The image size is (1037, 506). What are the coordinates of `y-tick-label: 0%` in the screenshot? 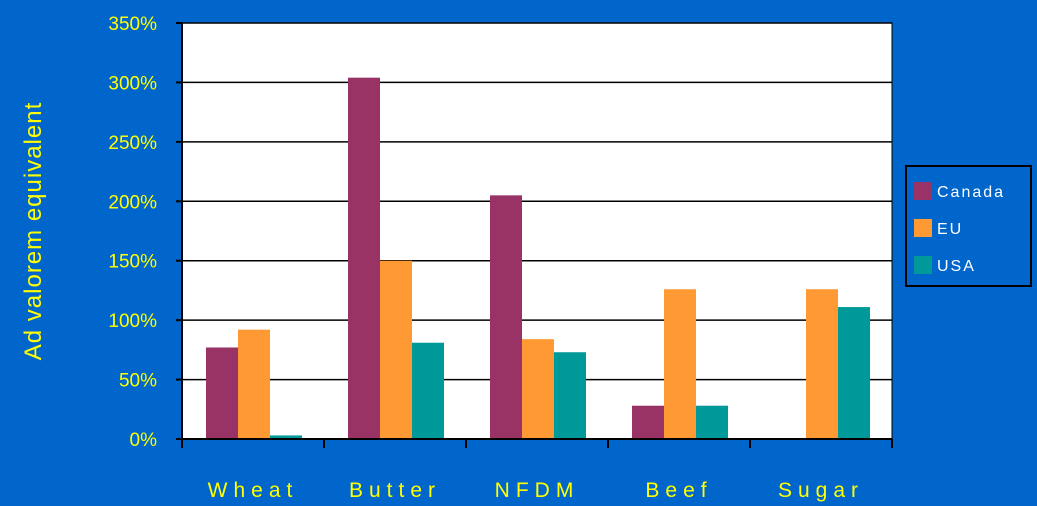 It's located at (144, 440).